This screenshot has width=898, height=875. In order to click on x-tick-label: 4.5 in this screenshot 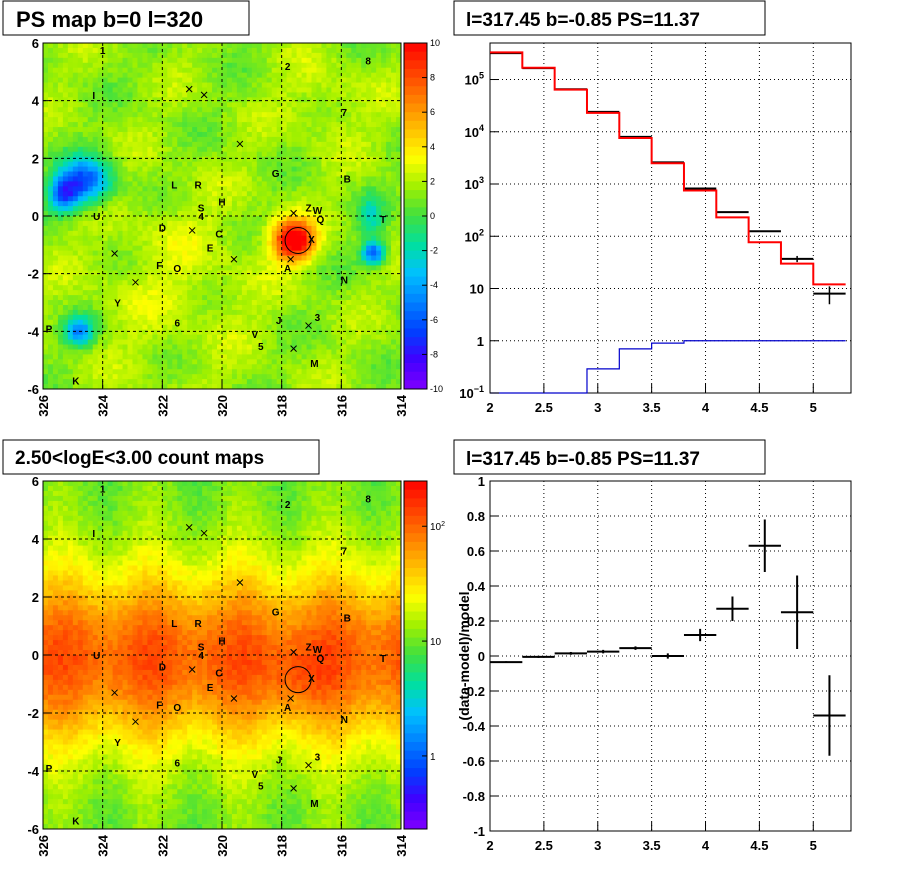, I will do `click(759, 407)`.